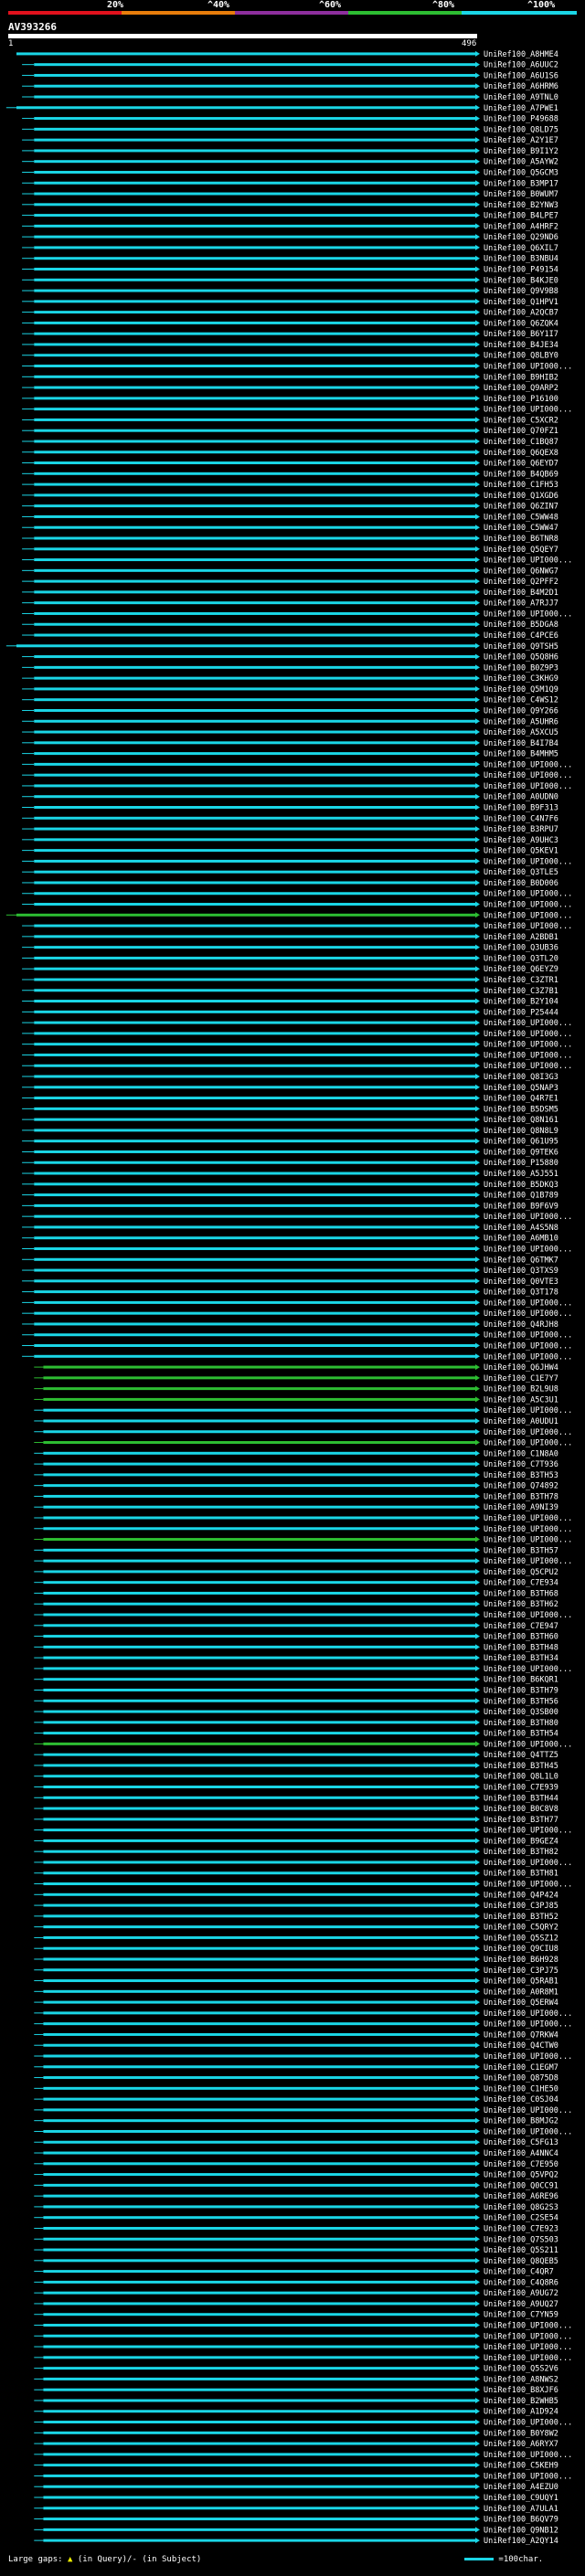  I want to click on hit-row: UniRef100_B5DSM5, so click(290, 1109).